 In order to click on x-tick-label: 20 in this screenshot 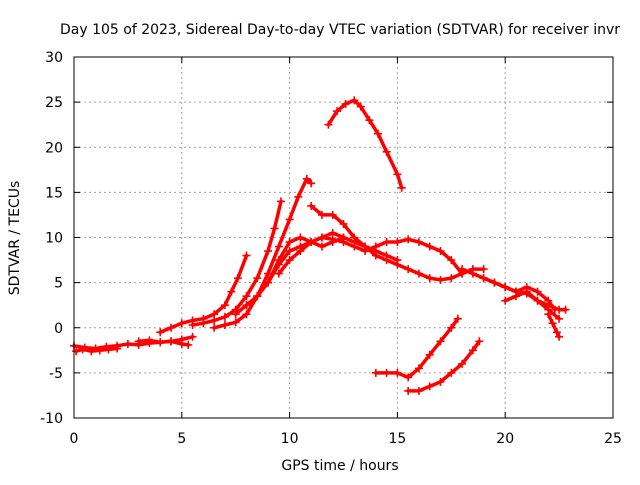, I will do `click(505, 439)`.